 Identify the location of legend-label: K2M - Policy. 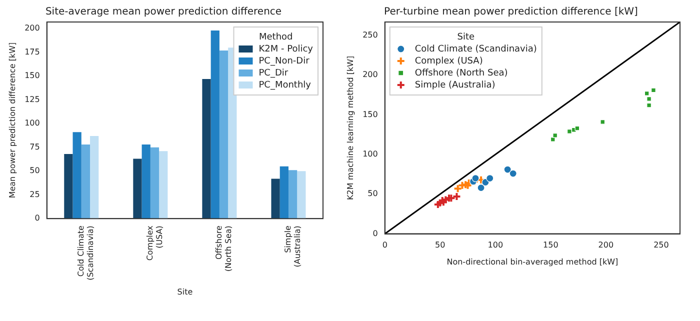
(286, 49).